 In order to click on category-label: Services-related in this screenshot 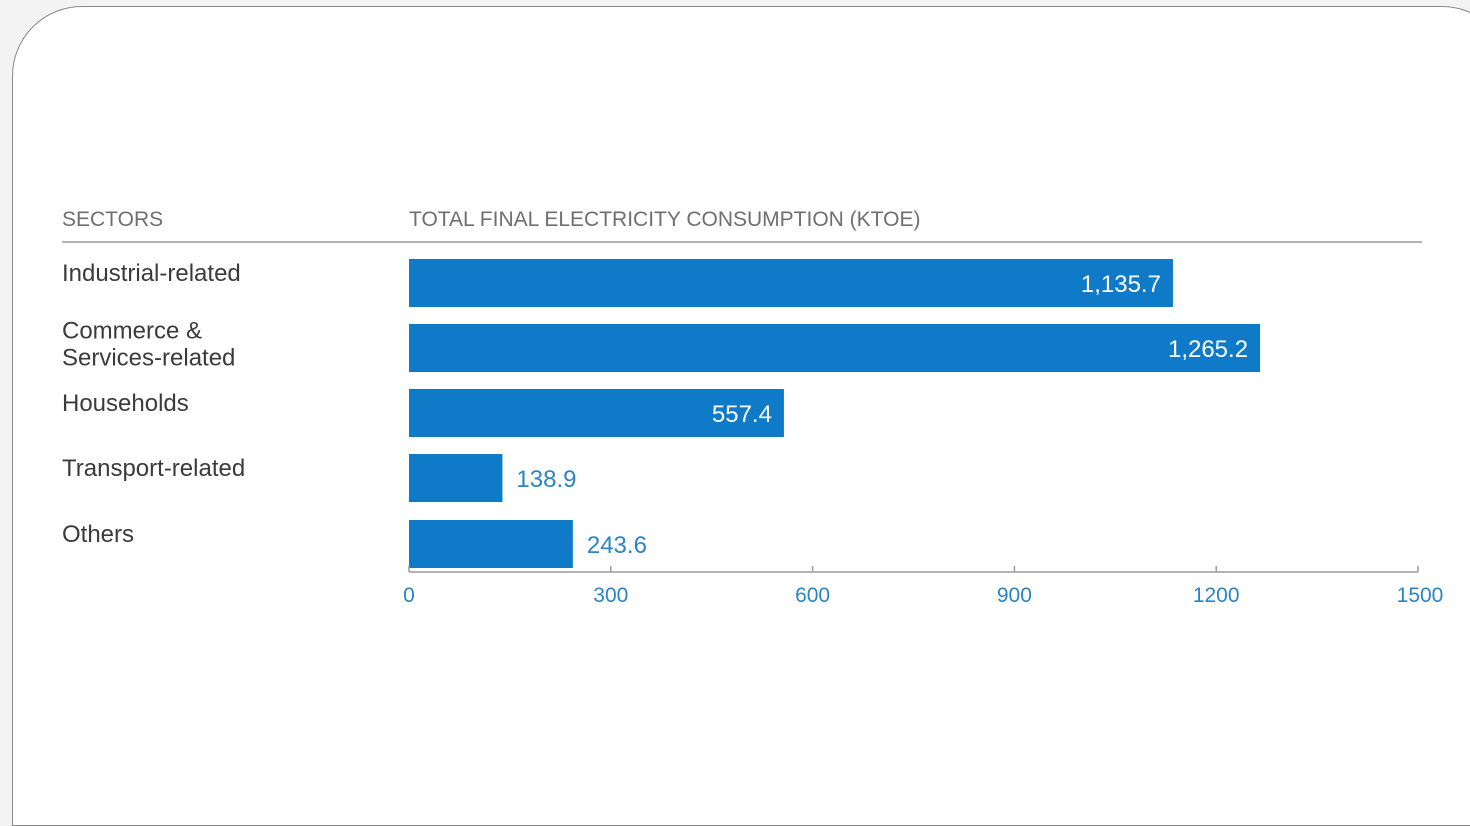, I will do `click(148, 358)`.